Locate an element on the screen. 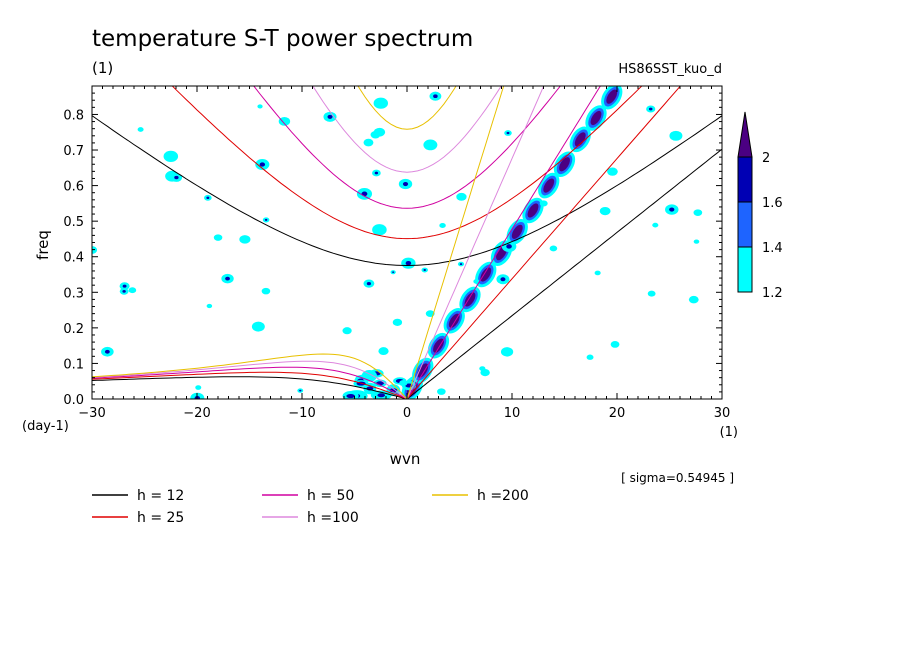 This screenshot has width=904, height=654. x-tick-label: 20 is located at coordinates (617, 413).